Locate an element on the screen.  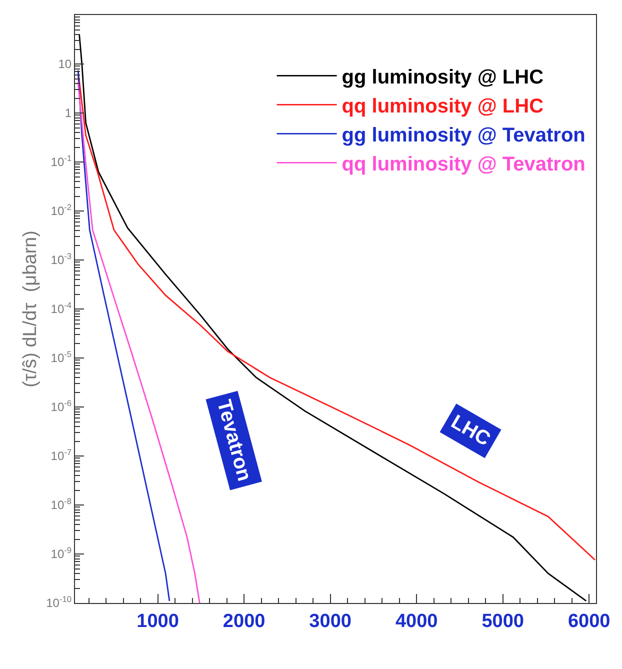
y-tick-label: 1 is located at coordinates (68, 113).